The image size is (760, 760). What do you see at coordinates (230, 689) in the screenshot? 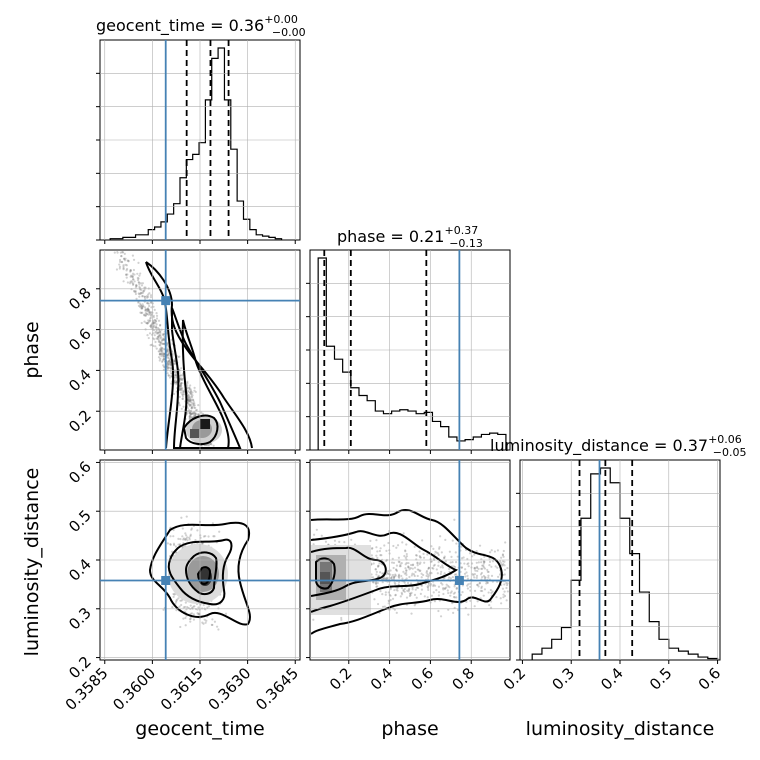
I see `x-tick-label: 0.3630` at bounding box center [230, 689].